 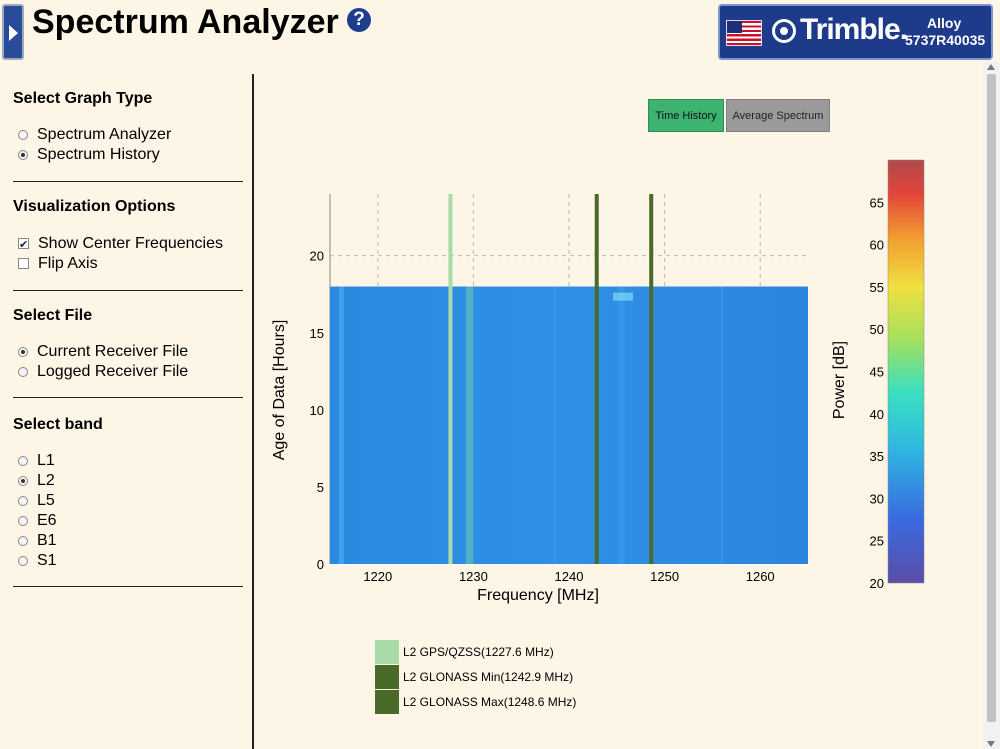 I want to click on legend-label: L2 GPS/QZSS(1227.6 MHz), so click(x=478, y=652).